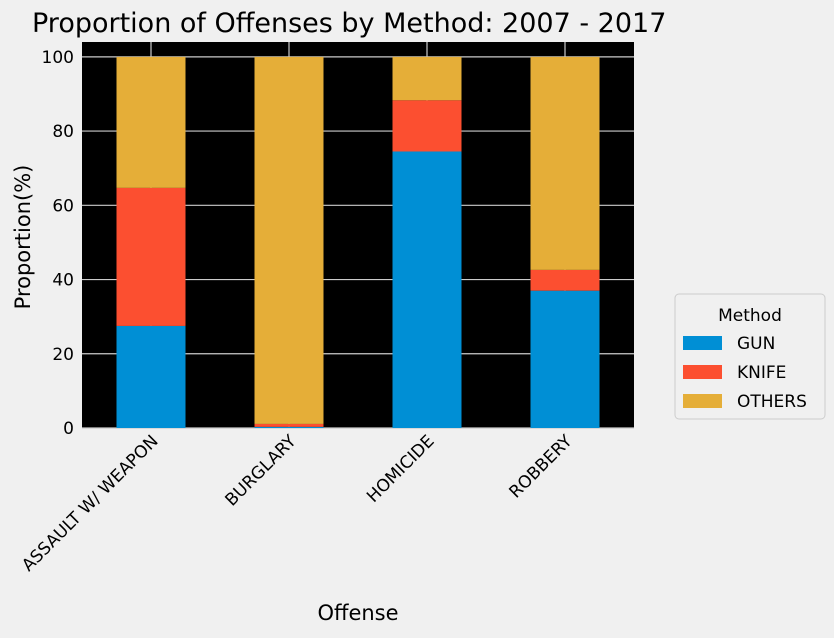  I want to click on y-tick-label: 20, so click(63, 355).